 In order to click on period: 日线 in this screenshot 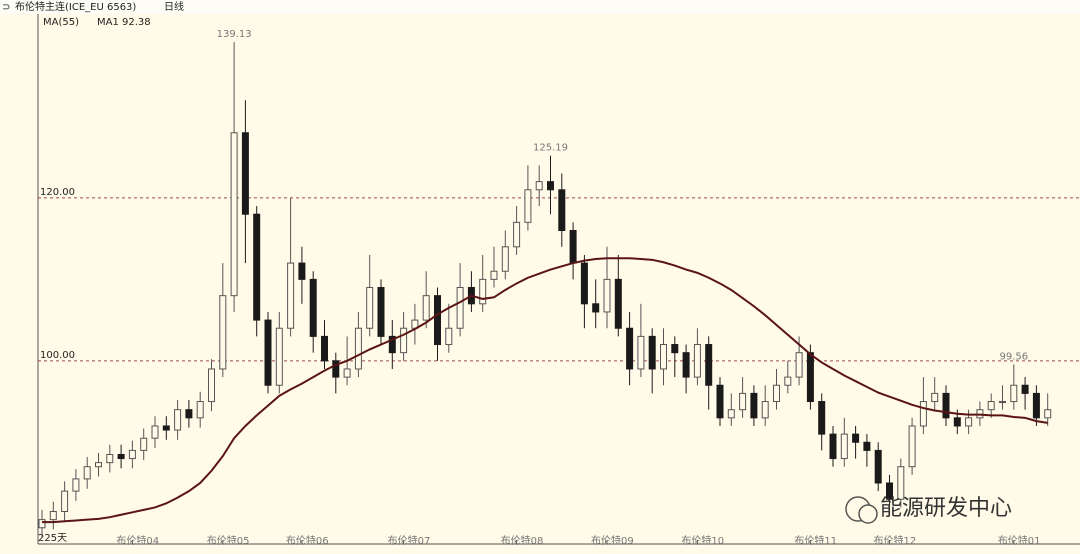, I will do `click(174, 6)`.